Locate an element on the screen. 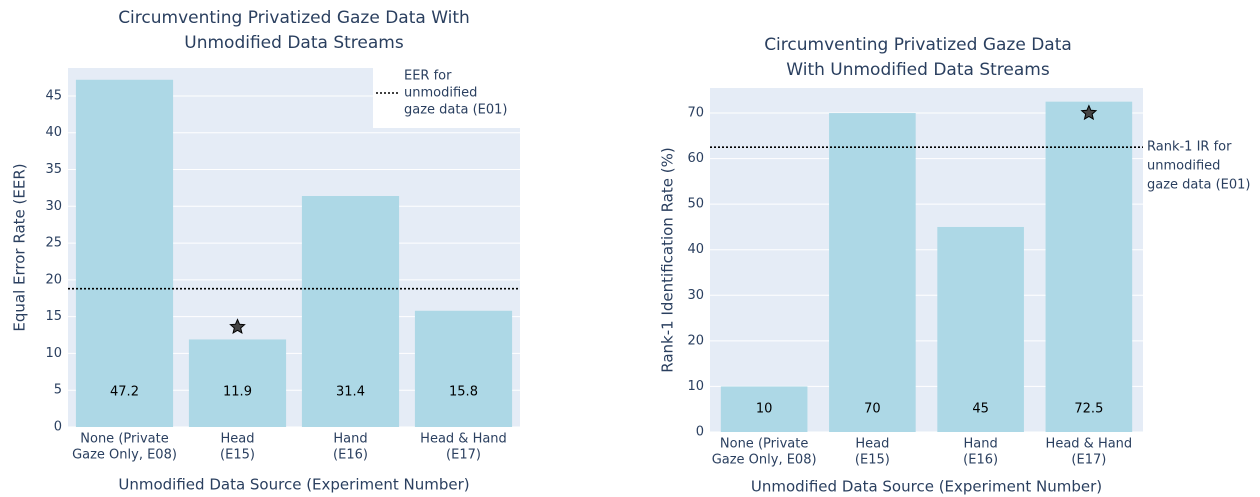 Image resolution: width=1260 pixels, height=497 pixels. y-tick-label: 25 is located at coordinates (53, 243).